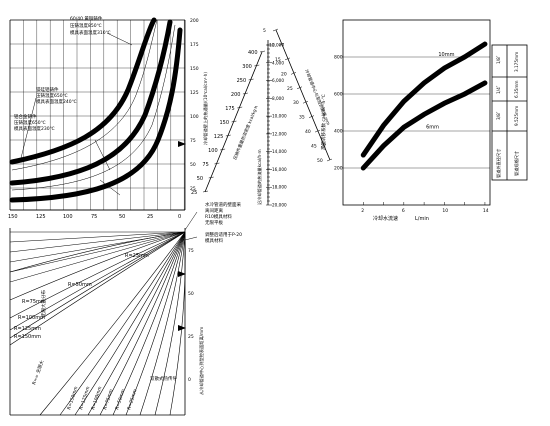 The width and height of the screenshot is (550, 426). Describe the element at coordinates (424, 99) in the screenshot. I see `series-line-10mm` at that location.